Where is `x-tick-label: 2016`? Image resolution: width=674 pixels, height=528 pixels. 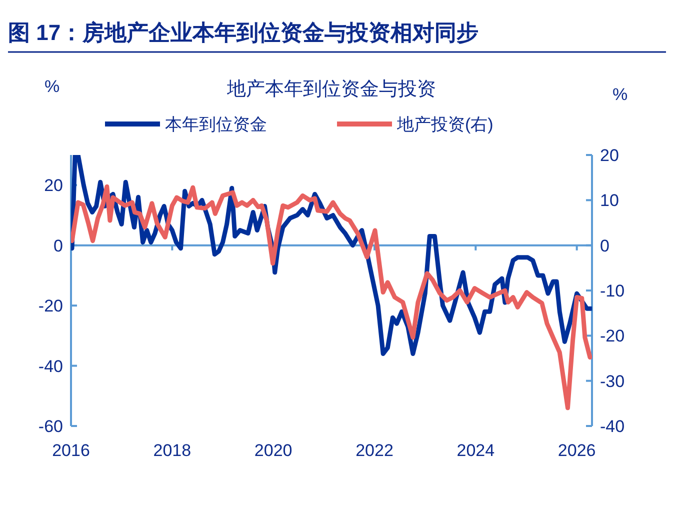 x-tick-label: 2016 is located at coordinates (71, 450).